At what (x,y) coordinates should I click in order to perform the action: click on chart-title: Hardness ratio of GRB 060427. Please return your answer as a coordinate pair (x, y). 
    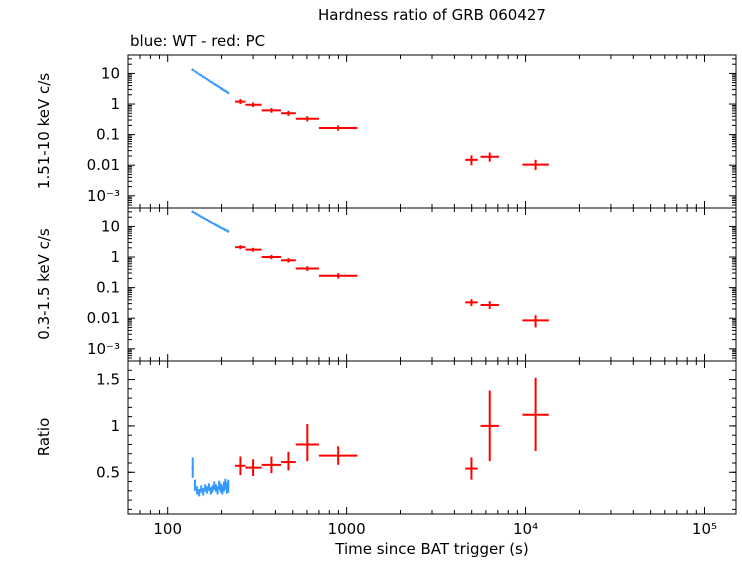
    Looking at the image, I should click on (432, 15).